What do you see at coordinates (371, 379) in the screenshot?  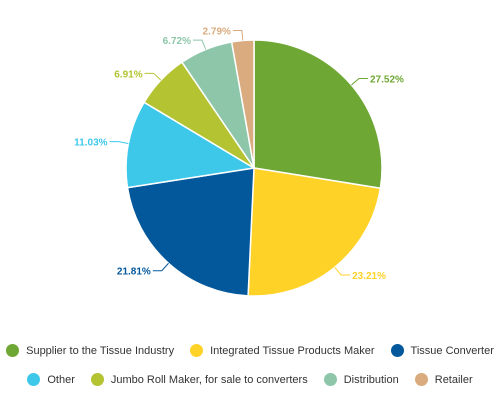 I see `legend-label: Distribution` at bounding box center [371, 379].